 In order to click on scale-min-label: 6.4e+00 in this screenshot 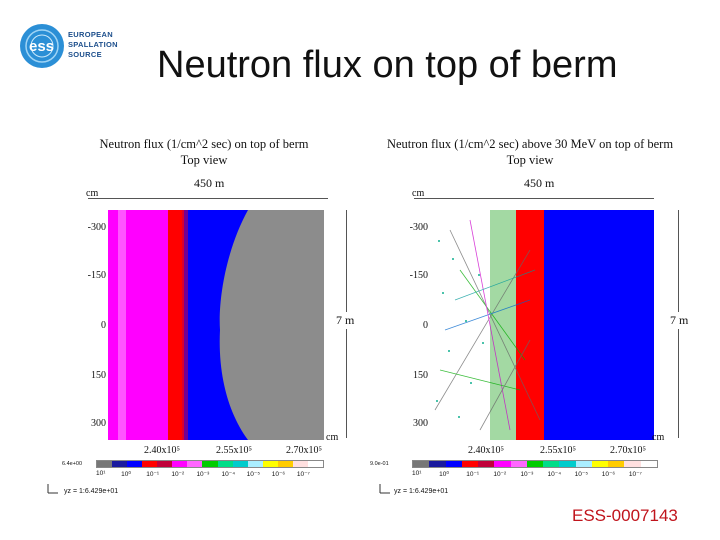, I will do `click(72, 464)`.